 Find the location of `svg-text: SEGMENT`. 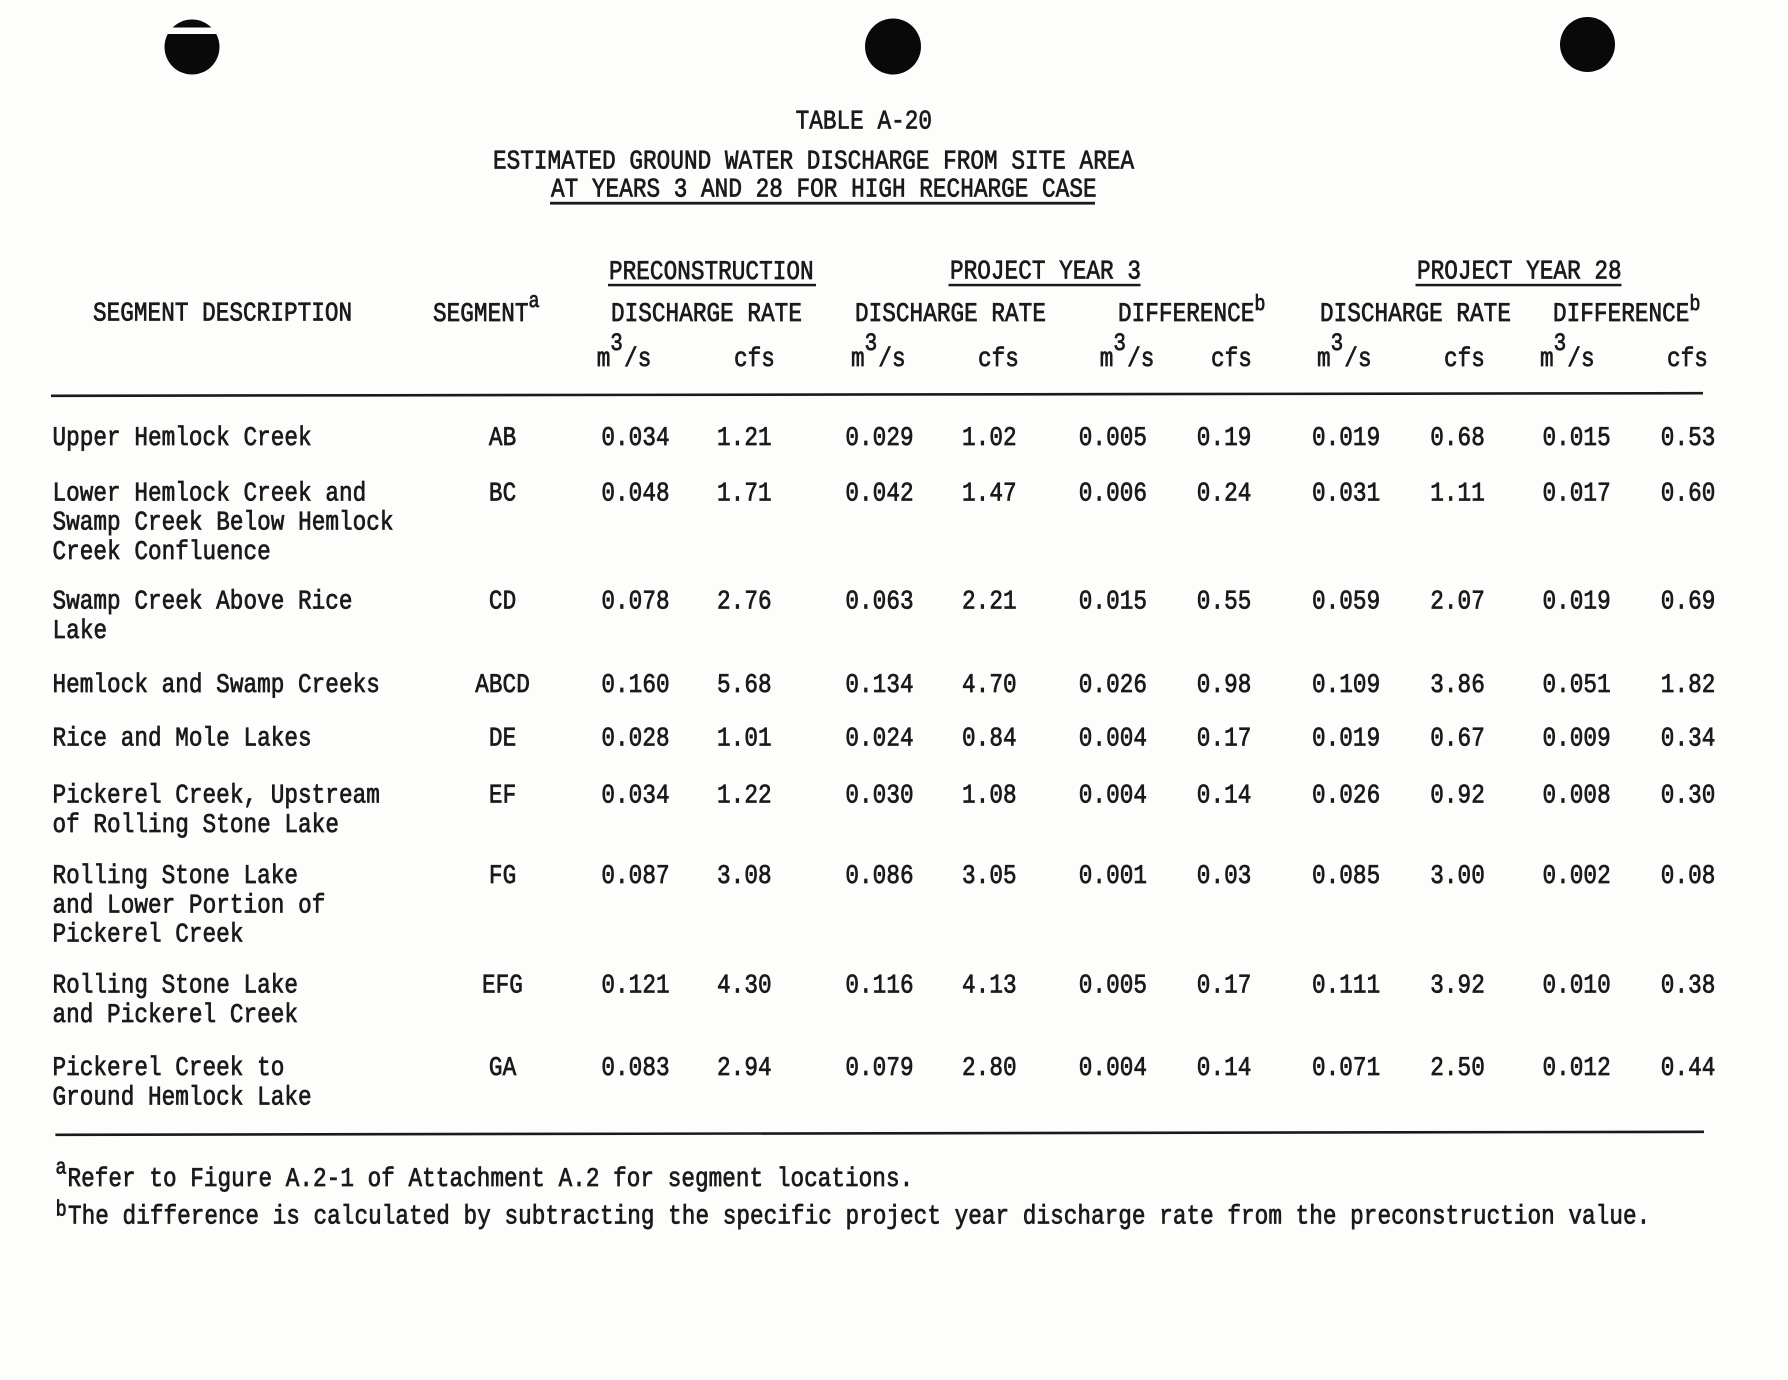

svg-text: SEGMENT is located at coordinates (481, 315).